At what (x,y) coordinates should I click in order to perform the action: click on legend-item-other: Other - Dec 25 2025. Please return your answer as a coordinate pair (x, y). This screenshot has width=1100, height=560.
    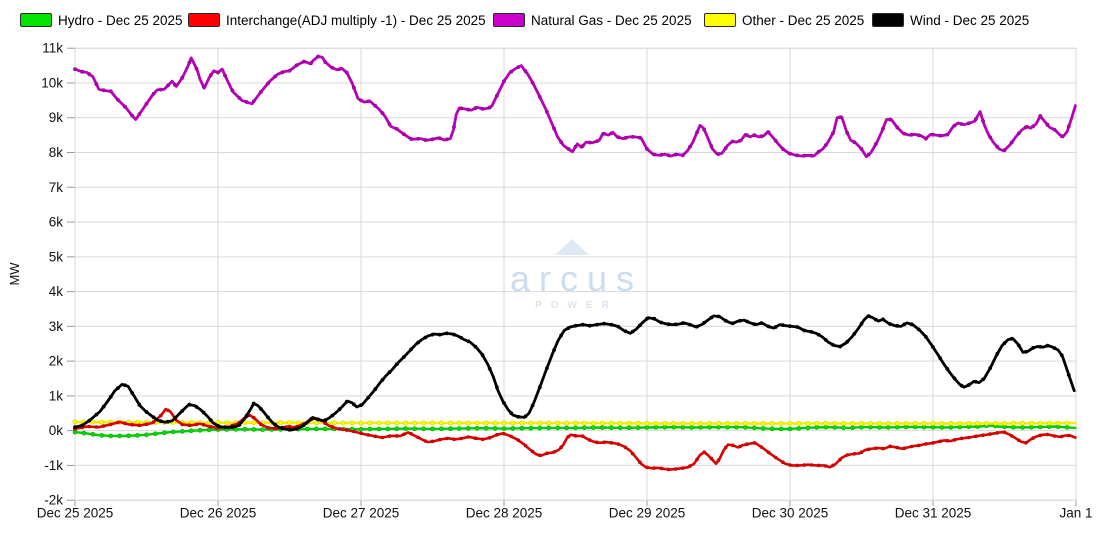
    Looking at the image, I should click on (784, 20).